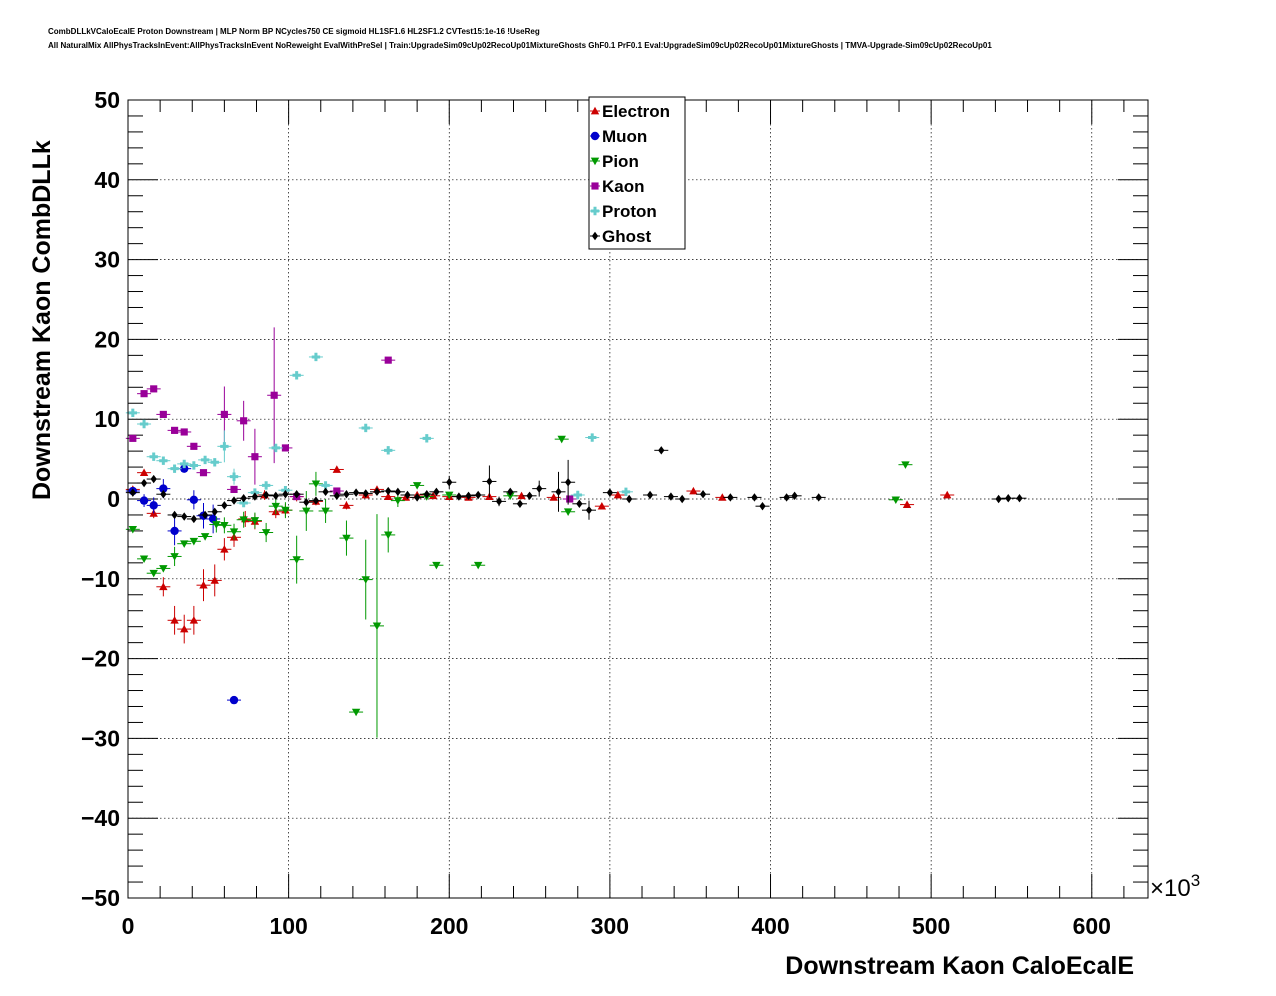 This screenshot has width=1276, height=996. What do you see at coordinates (107, 419) in the screenshot?
I see `y-tick-label: 10` at bounding box center [107, 419].